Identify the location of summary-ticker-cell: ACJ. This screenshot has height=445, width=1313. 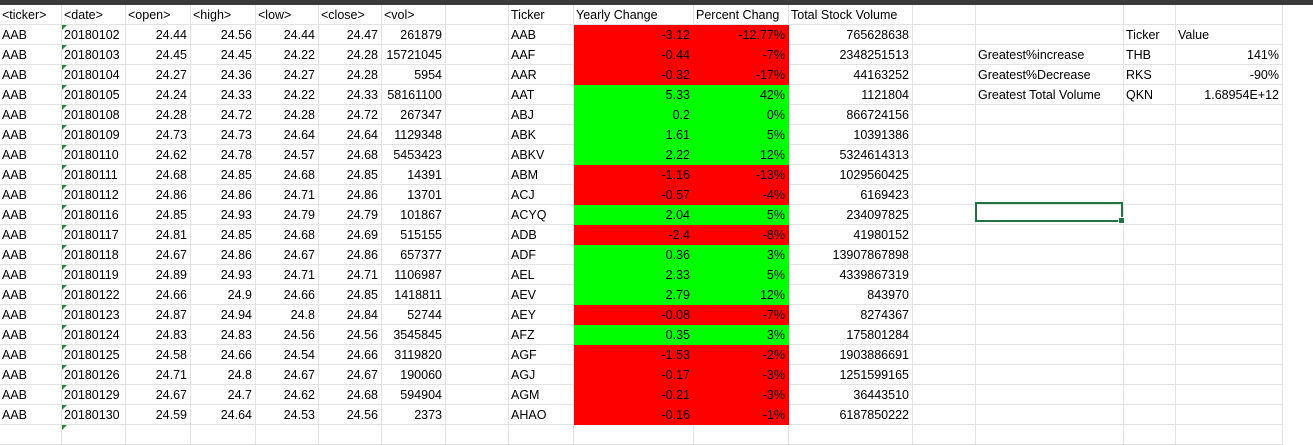
(541, 195).